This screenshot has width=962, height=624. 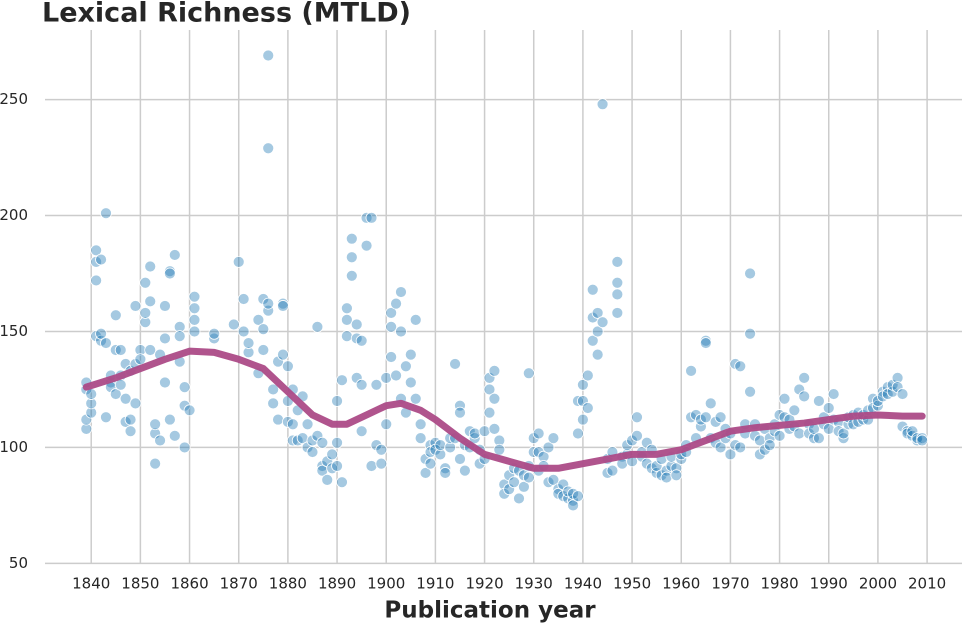 I want to click on x-tick-label: 1900, so click(x=386, y=584).